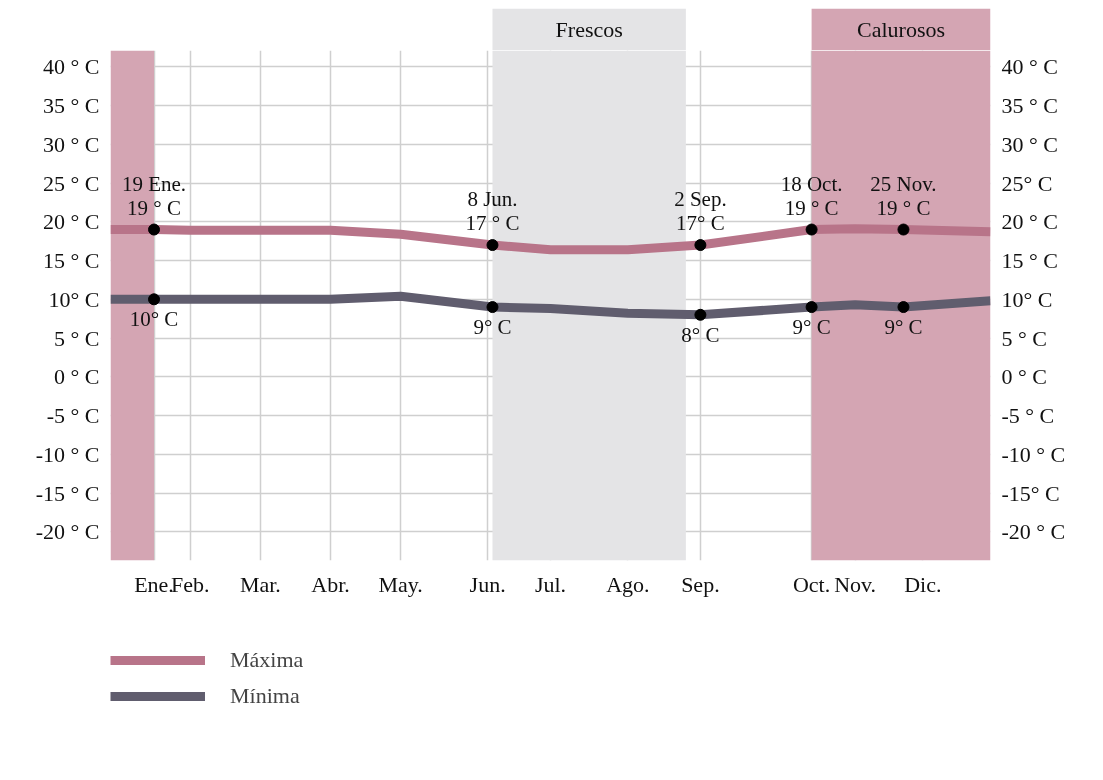 The width and height of the screenshot is (1103, 780). Describe the element at coordinates (400, 584) in the screenshot. I see `x-tick-label: May.` at that location.